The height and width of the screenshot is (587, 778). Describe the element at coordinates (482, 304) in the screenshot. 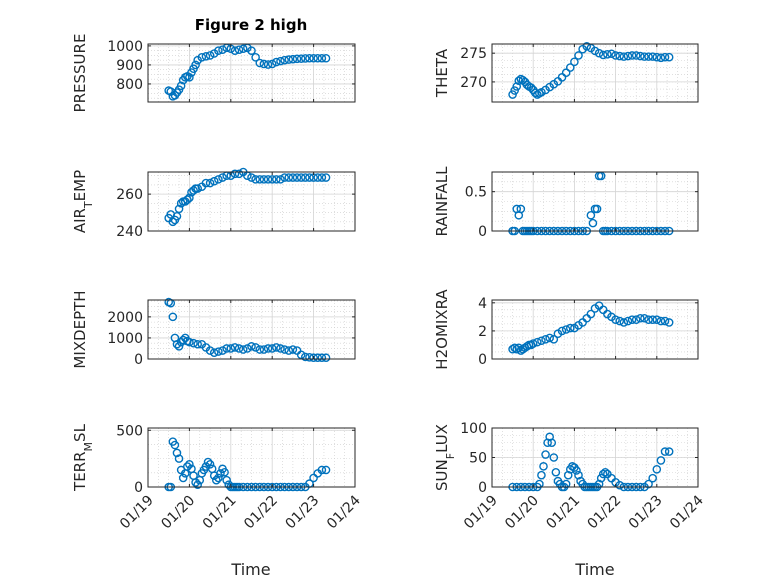

I see `y-tick-label: 4` at that location.